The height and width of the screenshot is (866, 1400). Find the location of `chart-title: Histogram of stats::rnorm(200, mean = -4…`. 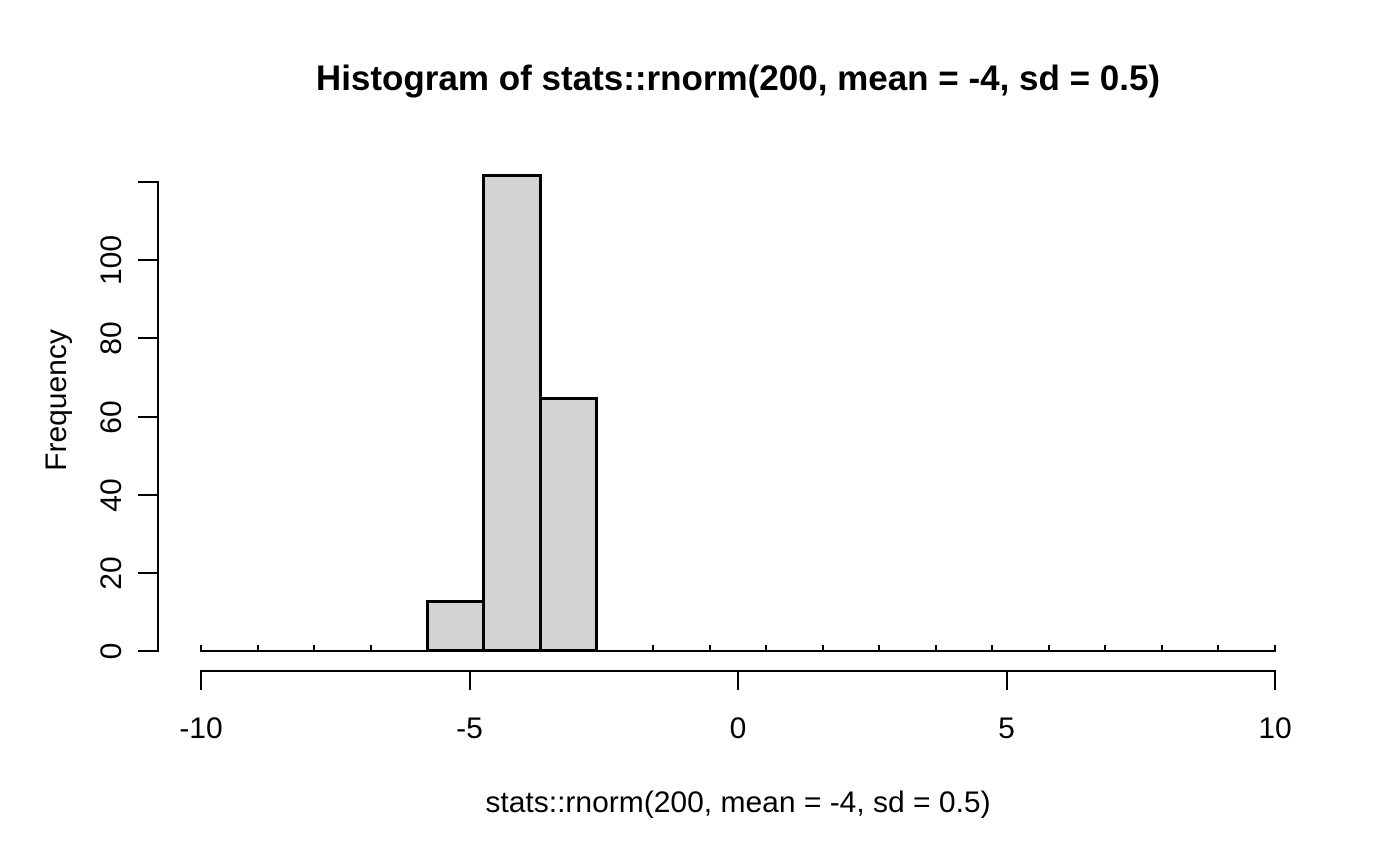

chart-title: Histogram of stats::rnorm(200, mean = -4… is located at coordinates (738, 78).